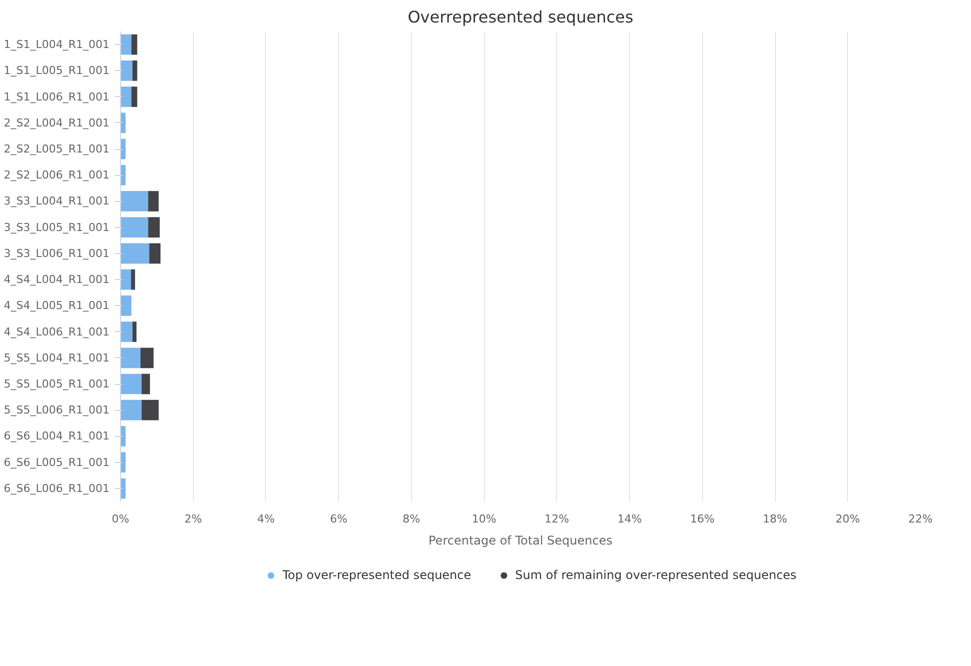 This screenshot has width=971, height=666. I want to click on y-tick-label: 5_S5_L005_R1_001, so click(57, 384).